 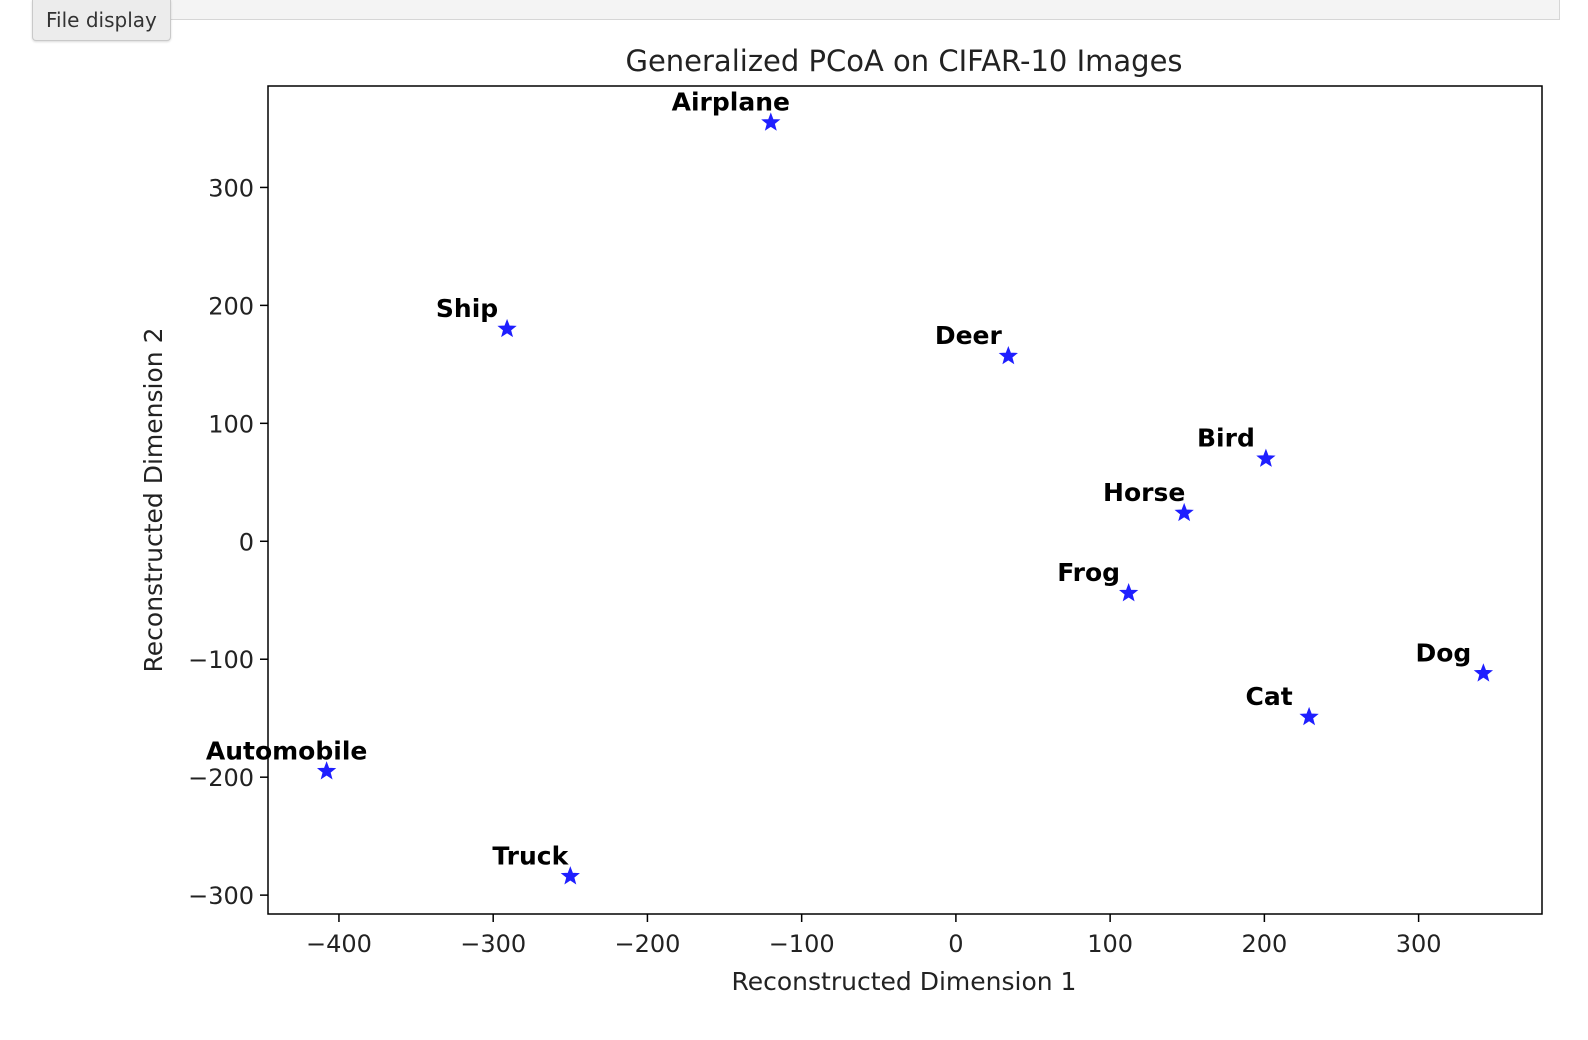 What do you see at coordinates (1226, 438) in the screenshot?
I see `data-point-label: Bird` at bounding box center [1226, 438].